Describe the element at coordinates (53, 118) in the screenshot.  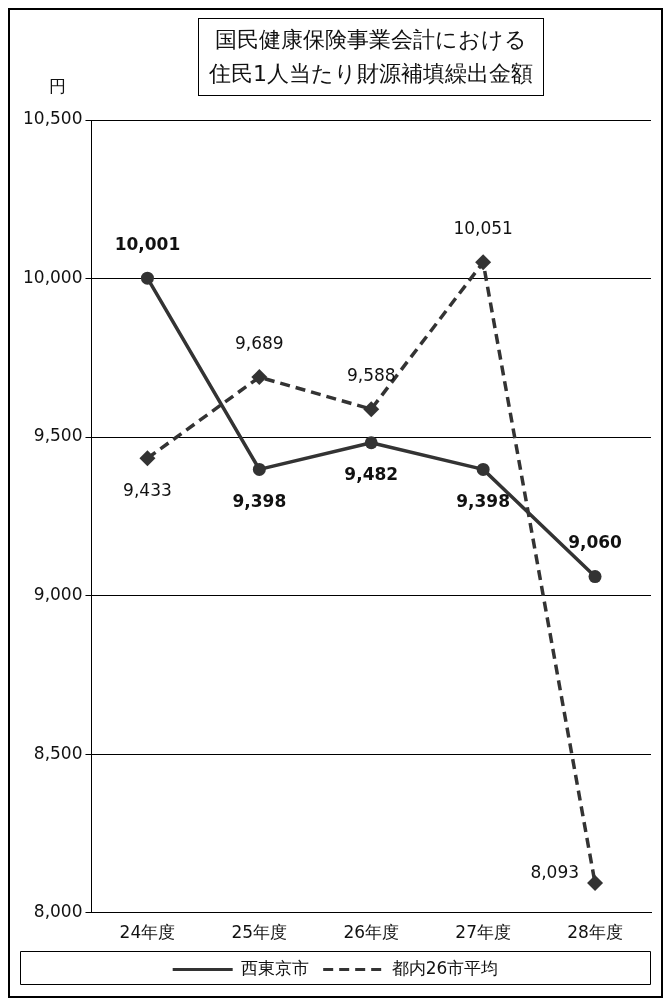
I see `y-tick-label: 10,500` at that location.